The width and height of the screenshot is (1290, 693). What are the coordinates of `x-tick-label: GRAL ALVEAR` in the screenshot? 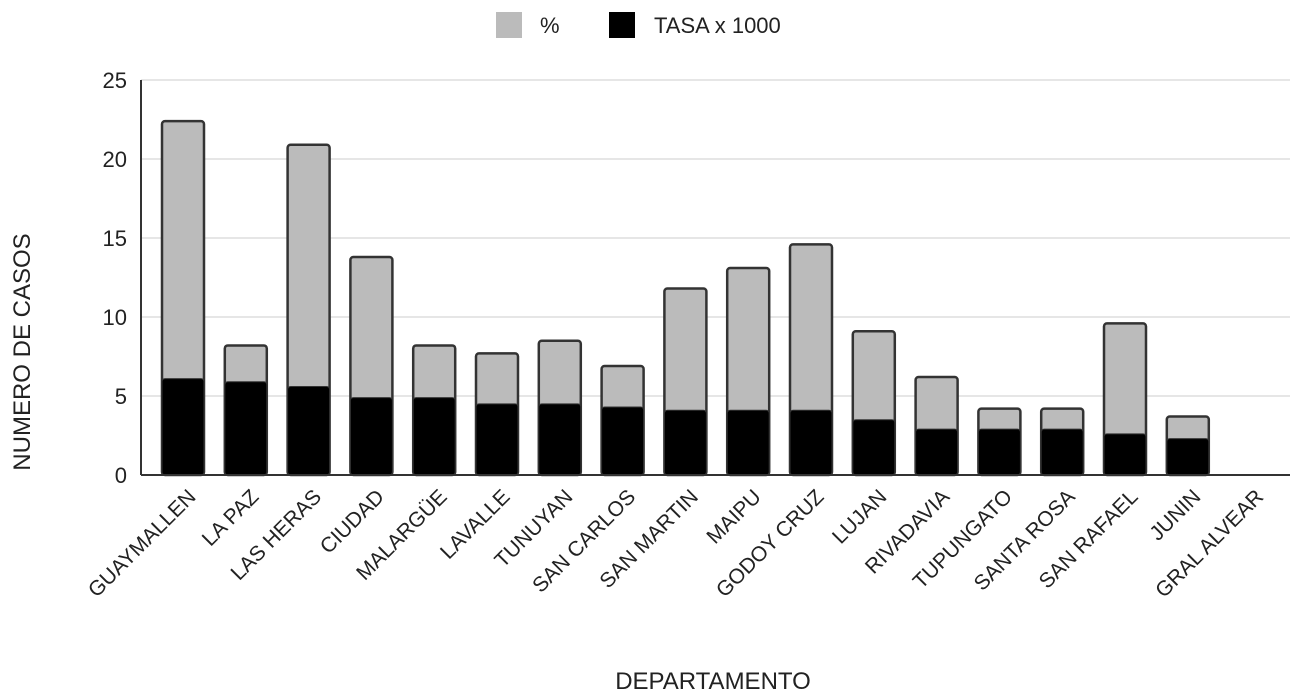 It's located at (1209, 543).